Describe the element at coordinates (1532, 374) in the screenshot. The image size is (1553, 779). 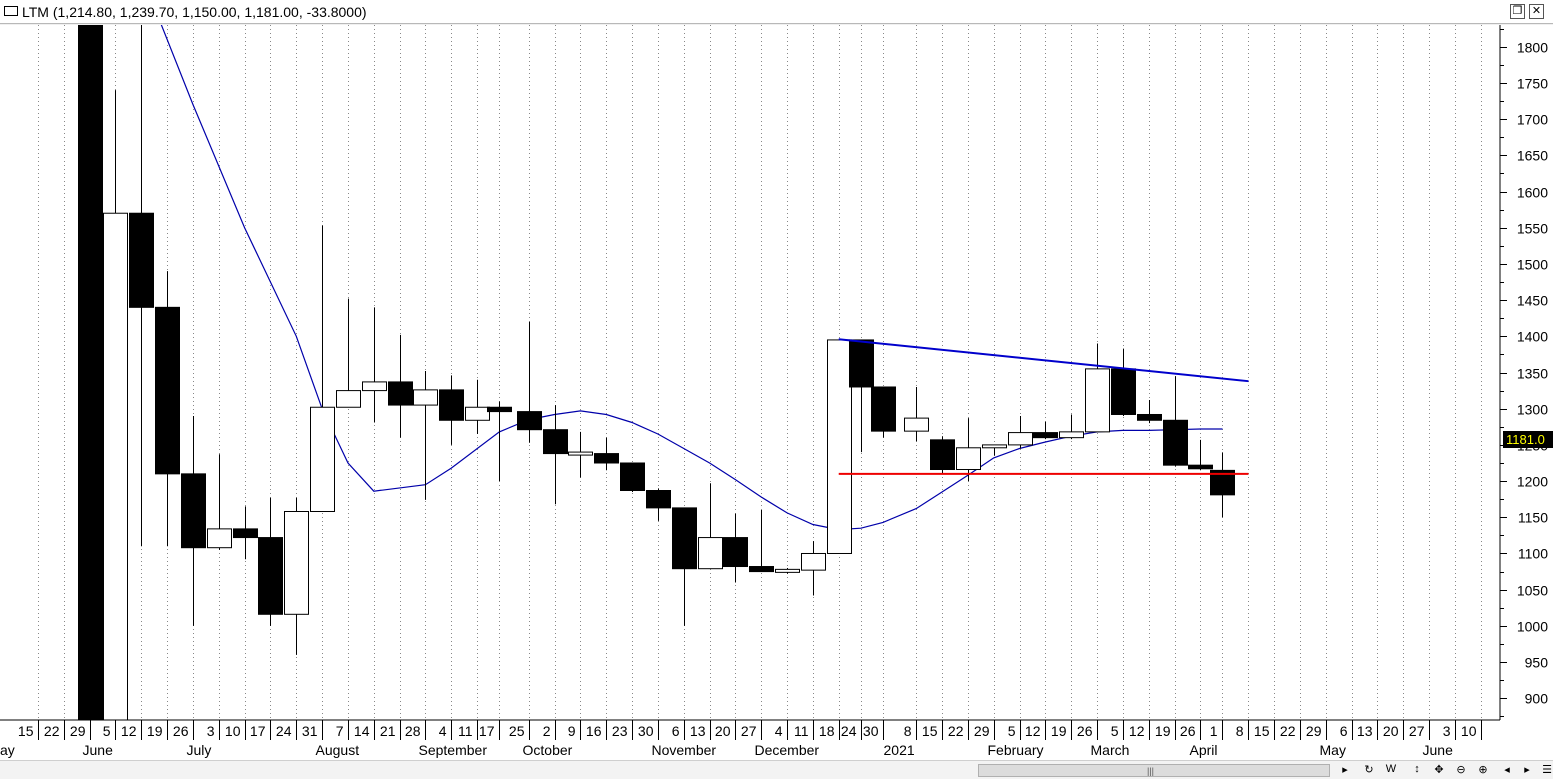
I see `y-tick-label: 1350` at that location.